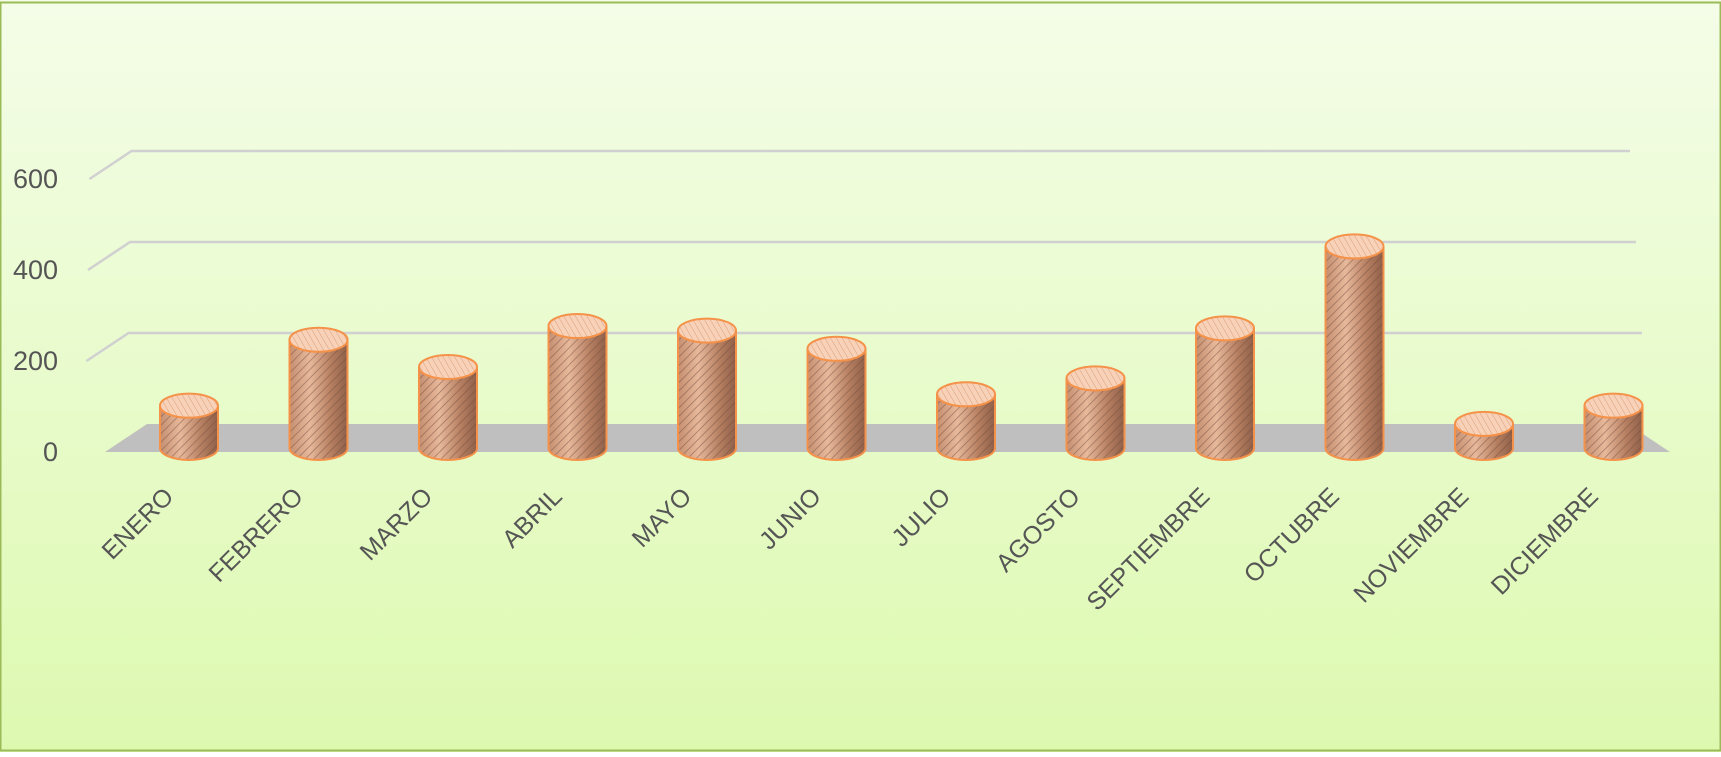 This screenshot has height=757, width=1721. What do you see at coordinates (35, 179) in the screenshot?
I see `y-tick-label: 600` at bounding box center [35, 179].